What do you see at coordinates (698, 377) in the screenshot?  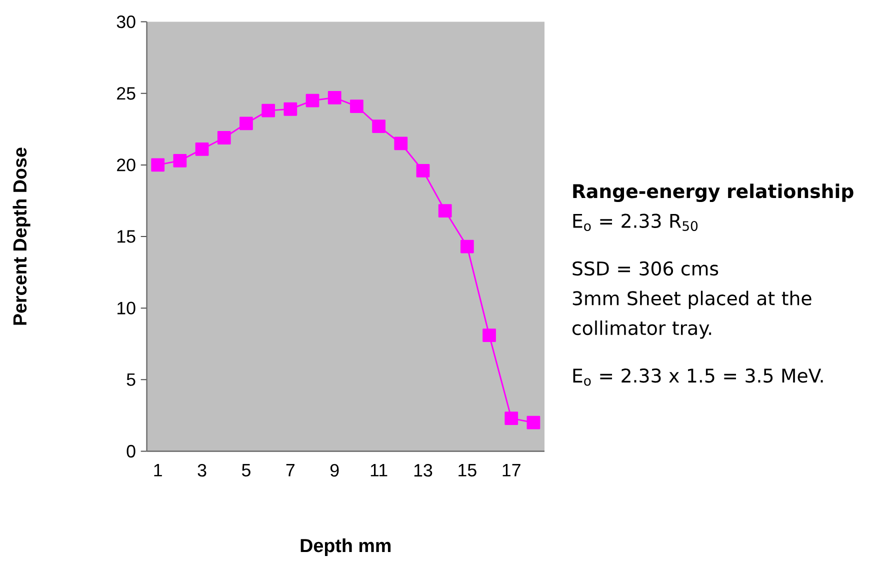 I see `text: E$_{o}$ = 2.33 x 1.5 = 3.5 MeV.` at bounding box center [698, 377].